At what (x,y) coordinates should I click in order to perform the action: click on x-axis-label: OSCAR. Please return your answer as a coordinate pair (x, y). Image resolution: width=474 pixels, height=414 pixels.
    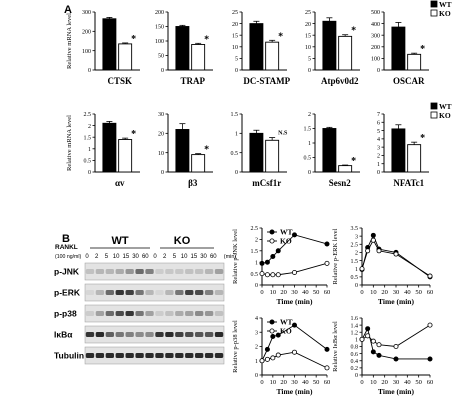
    Looking at the image, I should click on (409, 81).